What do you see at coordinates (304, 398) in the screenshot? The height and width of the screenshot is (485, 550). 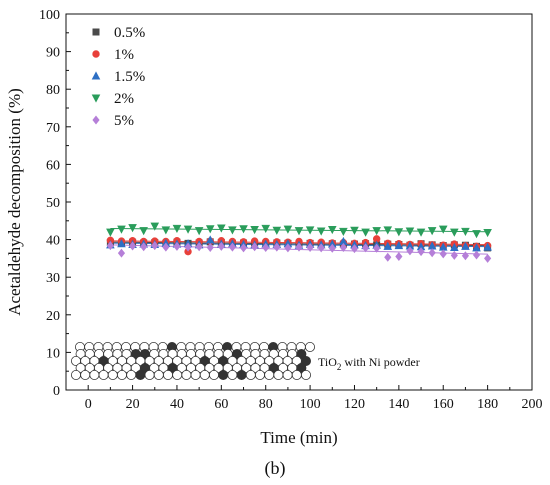 I see `x-axis: 0 20 40 60 80 100 120 140 160 180 200` at bounding box center [304, 398].